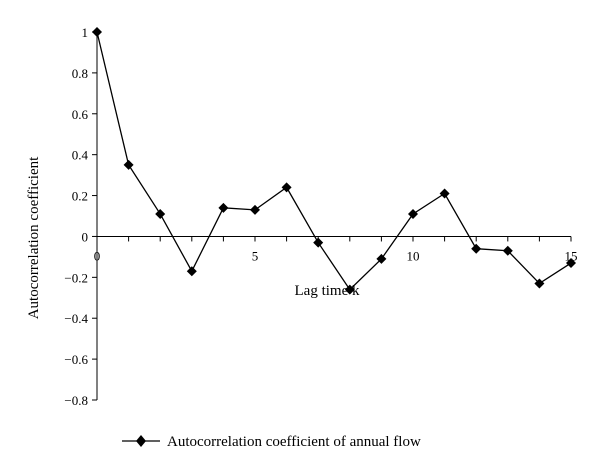 Image resolution: width=600 pixels, height=475 pixels. Describe the element at coordinates (34, 237) in the screenshot. I see `y-axis-title: Autocorrelation coefficient` at that location.